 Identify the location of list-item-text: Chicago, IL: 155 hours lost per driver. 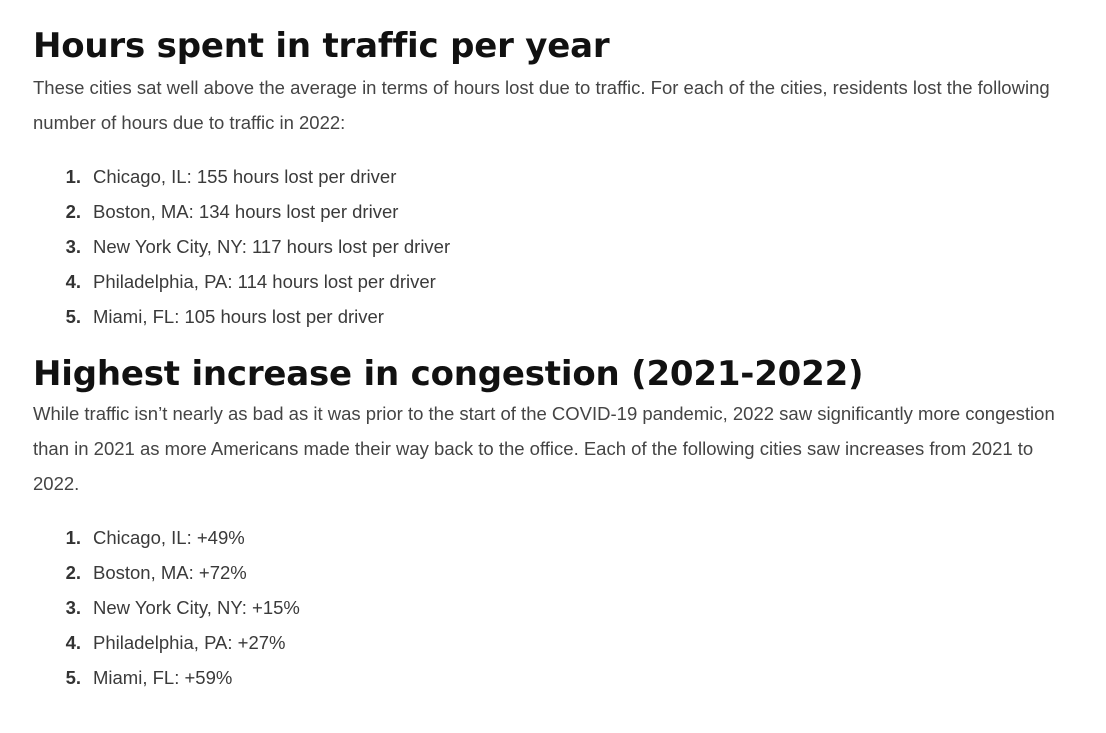
(245, 176).